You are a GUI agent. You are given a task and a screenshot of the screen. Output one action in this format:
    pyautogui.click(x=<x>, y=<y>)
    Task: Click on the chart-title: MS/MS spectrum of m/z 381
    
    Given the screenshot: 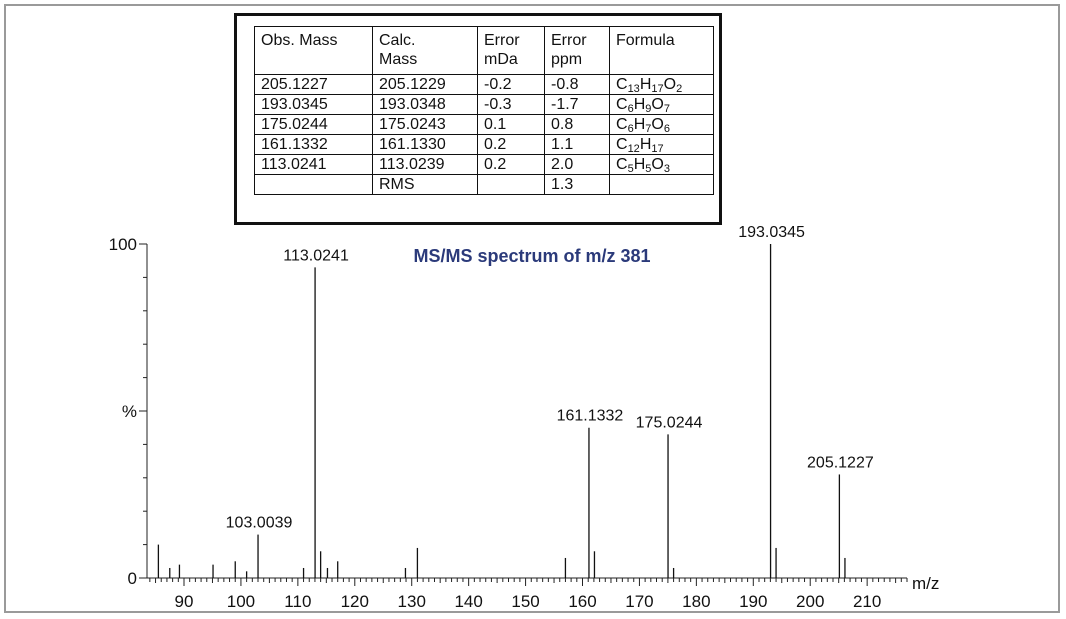 What is the action you would take?
    pyautogui.click(x=531, y=256)
    